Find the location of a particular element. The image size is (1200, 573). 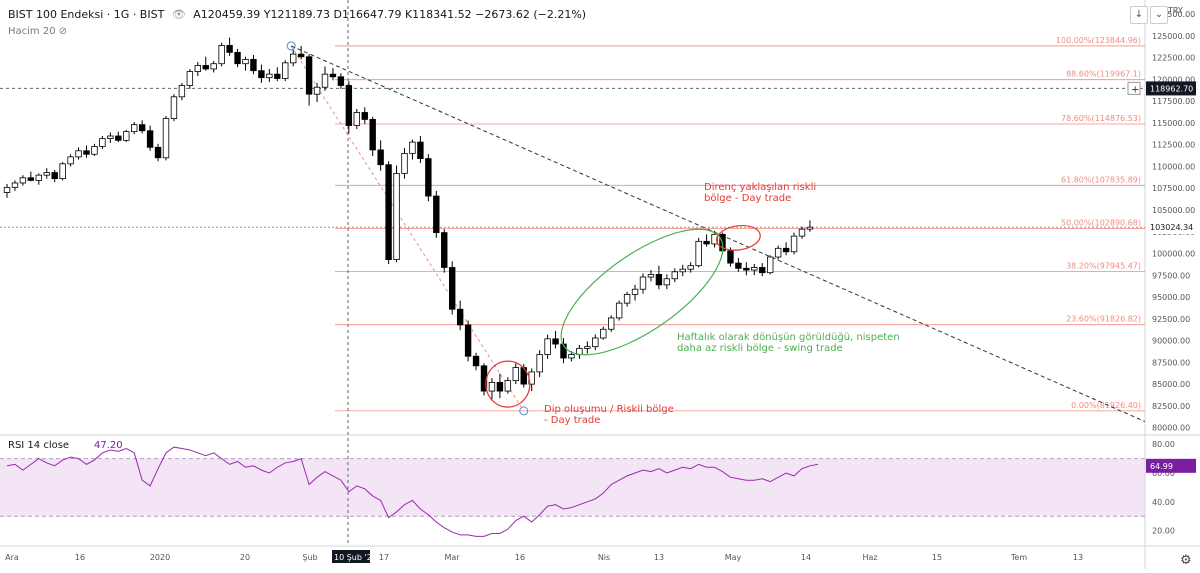

fib-level-label: 78.60%(114876.53) is located at coordinates (1101, 118).